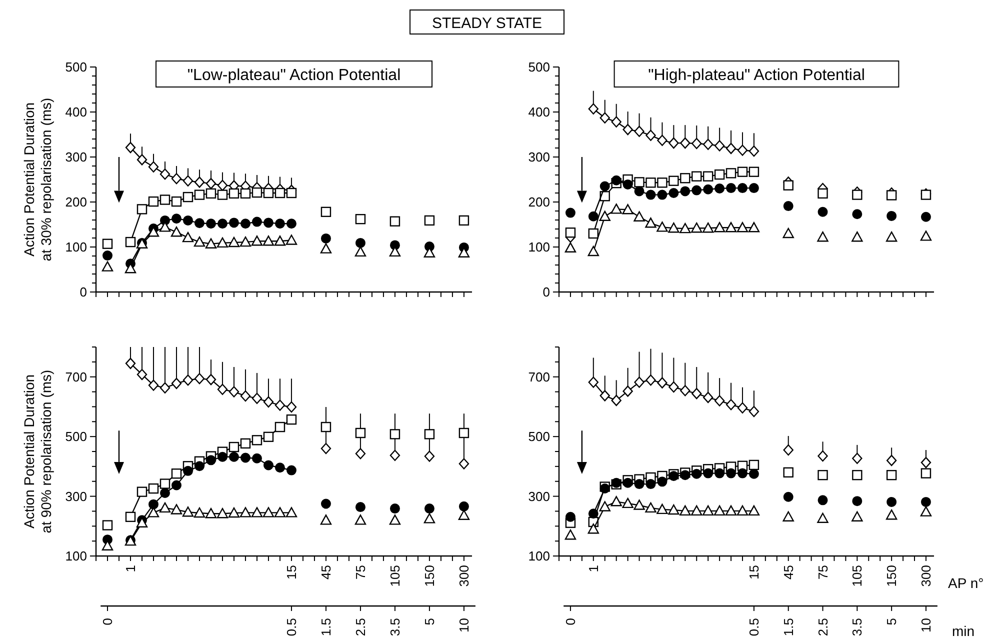 The image size is (994, 641). Describe the element at coordinates (294, 75) in the screenshot. I see `chart-subtitle: "Low-plateau" Action Potential` at that location.